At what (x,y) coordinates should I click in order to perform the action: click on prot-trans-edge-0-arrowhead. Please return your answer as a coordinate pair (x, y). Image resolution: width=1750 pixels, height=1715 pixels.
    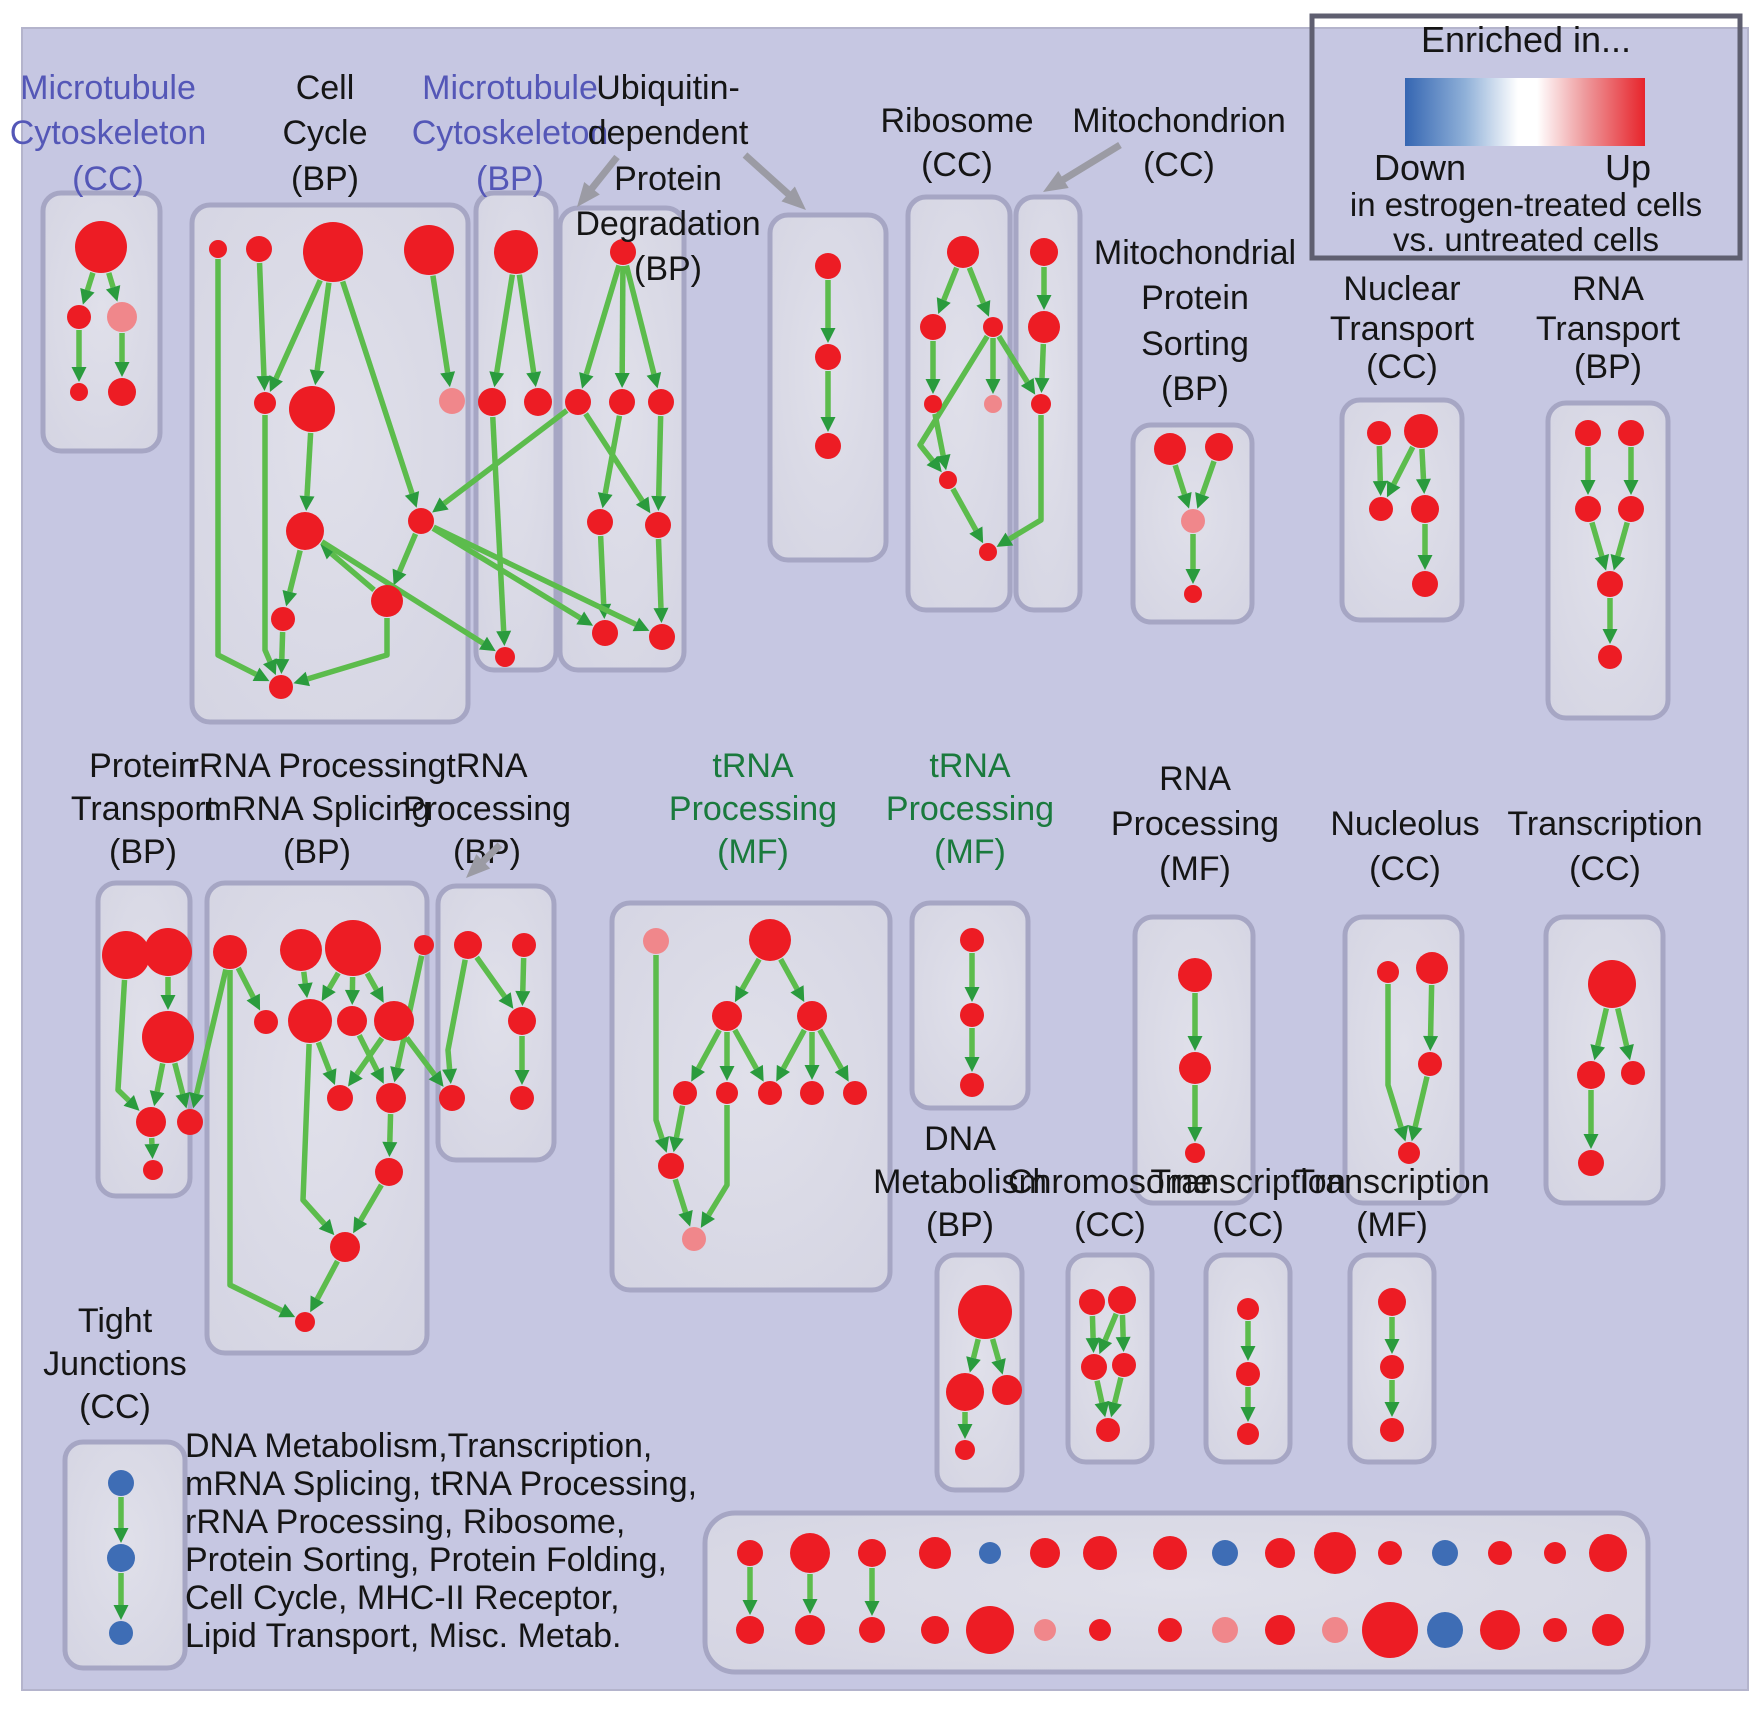
    Looking at the image, I should click on (131, 1103).